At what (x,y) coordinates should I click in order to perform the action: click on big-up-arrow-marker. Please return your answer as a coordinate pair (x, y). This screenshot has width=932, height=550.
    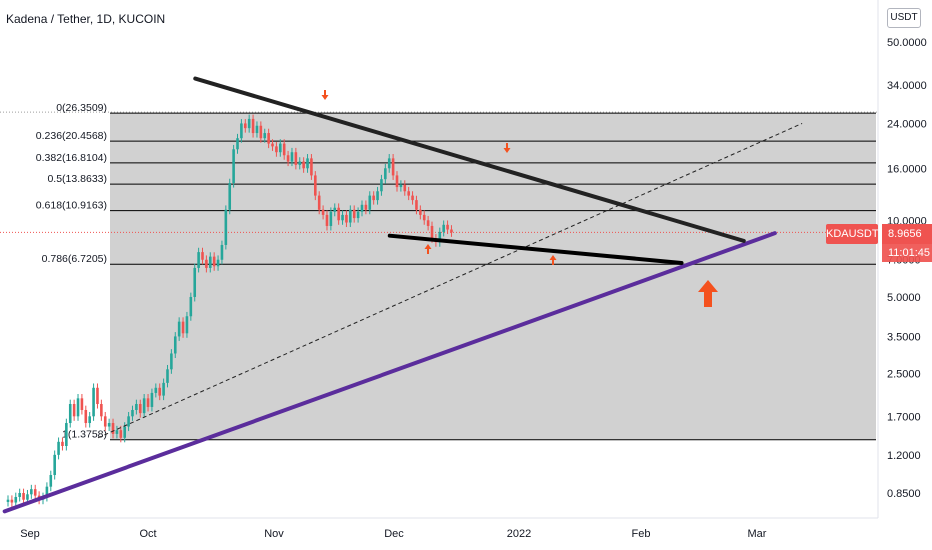
    Looking at the image, I should click on (708, 293).